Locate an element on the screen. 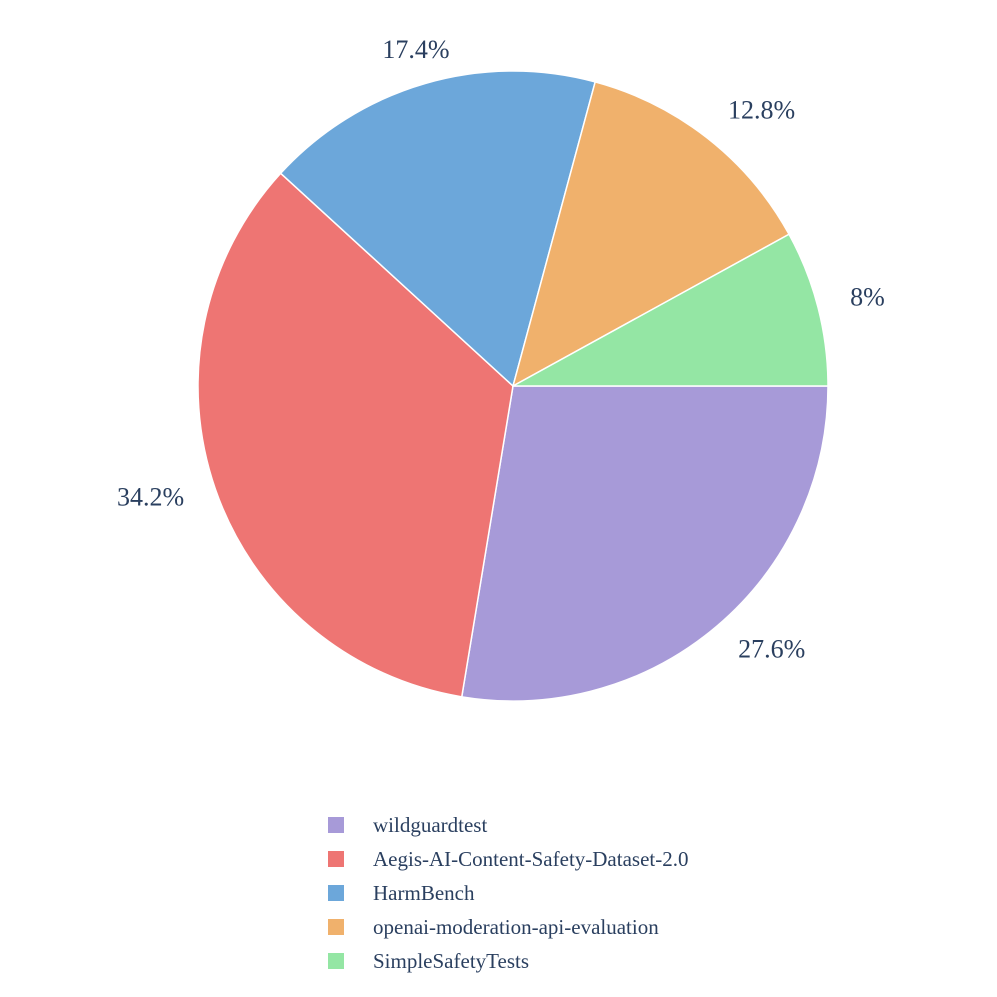 This screenshot has width=997, height=997. pie-slice-percent-label: 8% is located at coordinates (867, 296).